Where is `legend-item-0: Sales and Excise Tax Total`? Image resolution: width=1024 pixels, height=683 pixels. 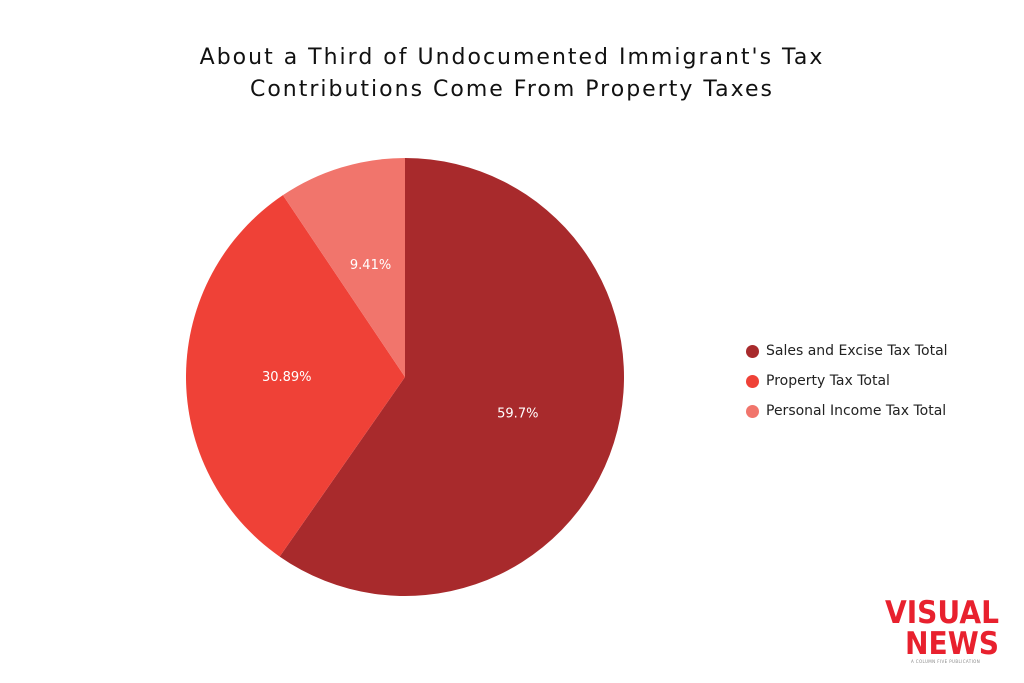
legend-item-0: Sales and Excise Tax Total is located at coordinates (847, 351).